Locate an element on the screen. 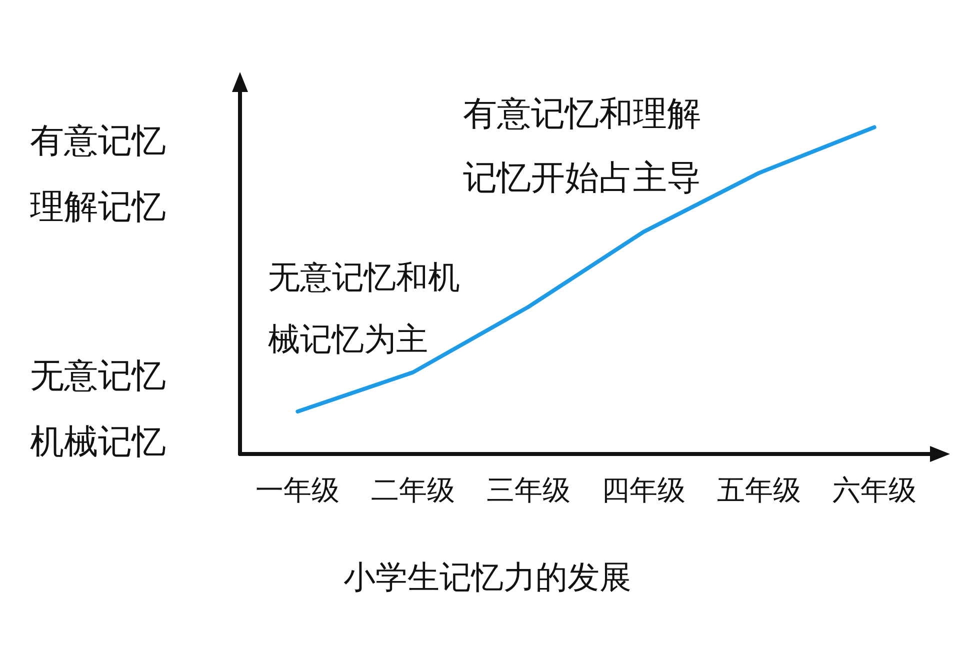 The image size is (975, 646). annotation: 无意记忆和机械记忆为主 is located at coordinates (364, 308).